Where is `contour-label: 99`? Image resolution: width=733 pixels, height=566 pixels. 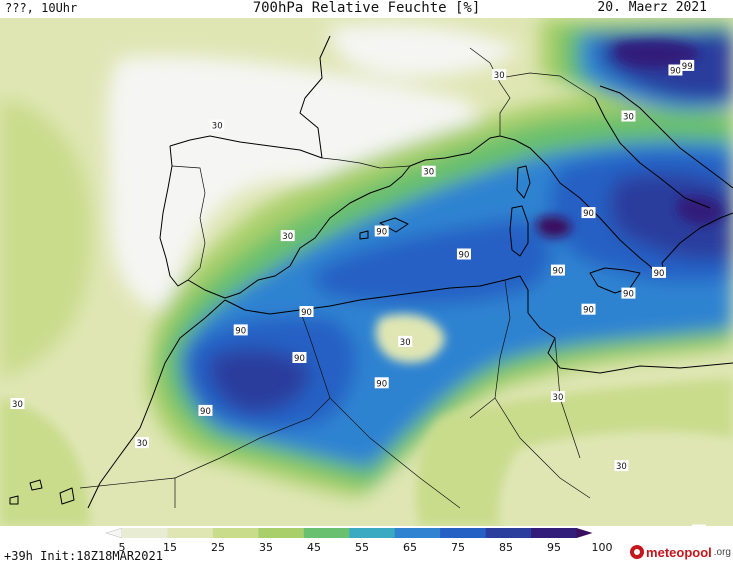
contour-label: 99 is located at coordinates (687, 67).